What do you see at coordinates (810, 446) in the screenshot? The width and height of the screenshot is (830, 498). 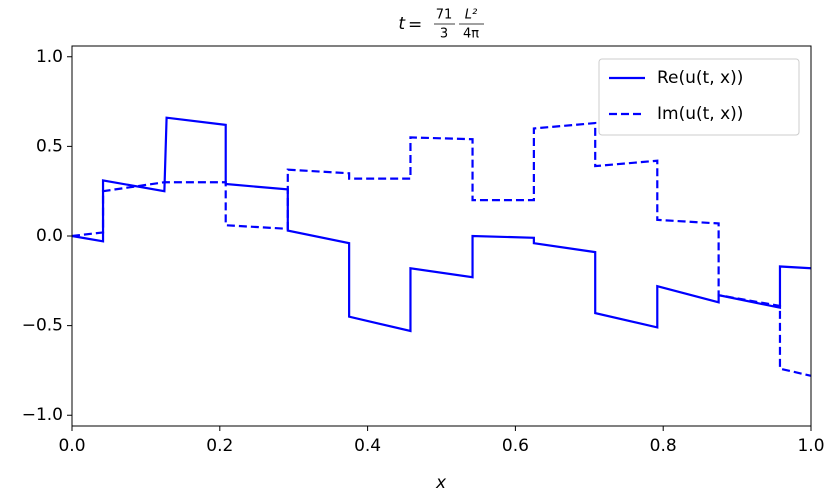 I see `x-tick-label: 1.0` at bounding box center [810, 446].